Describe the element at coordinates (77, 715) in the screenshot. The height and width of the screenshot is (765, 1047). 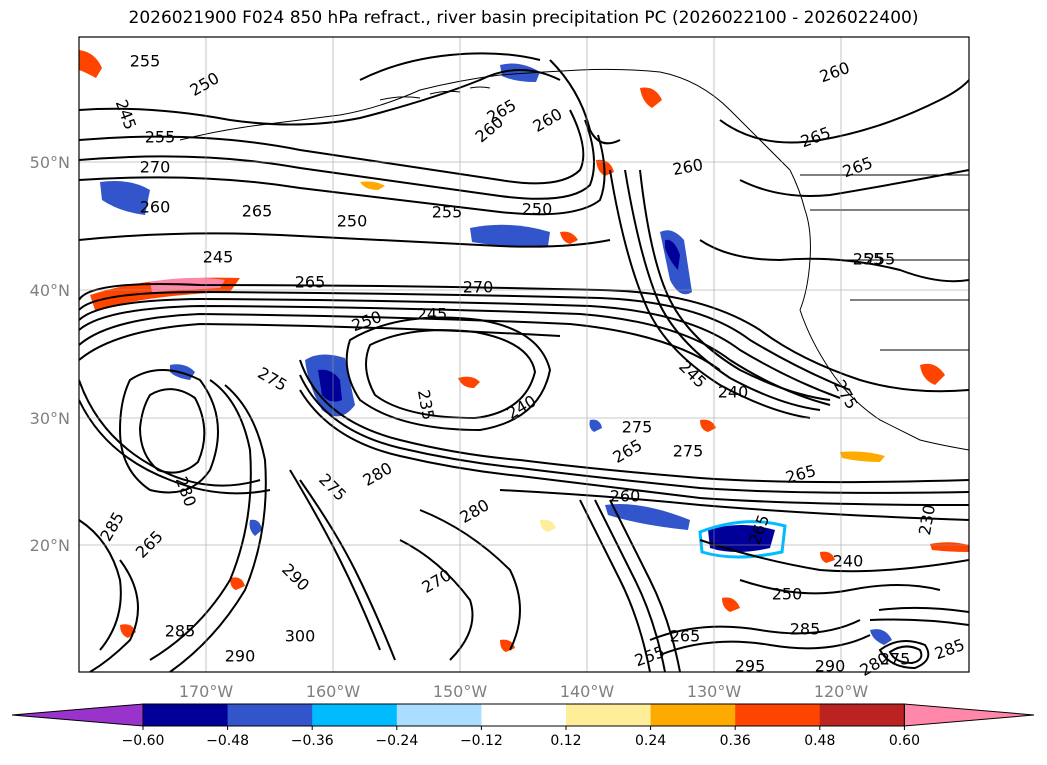
I see `colorbar-extend-low` at that location.